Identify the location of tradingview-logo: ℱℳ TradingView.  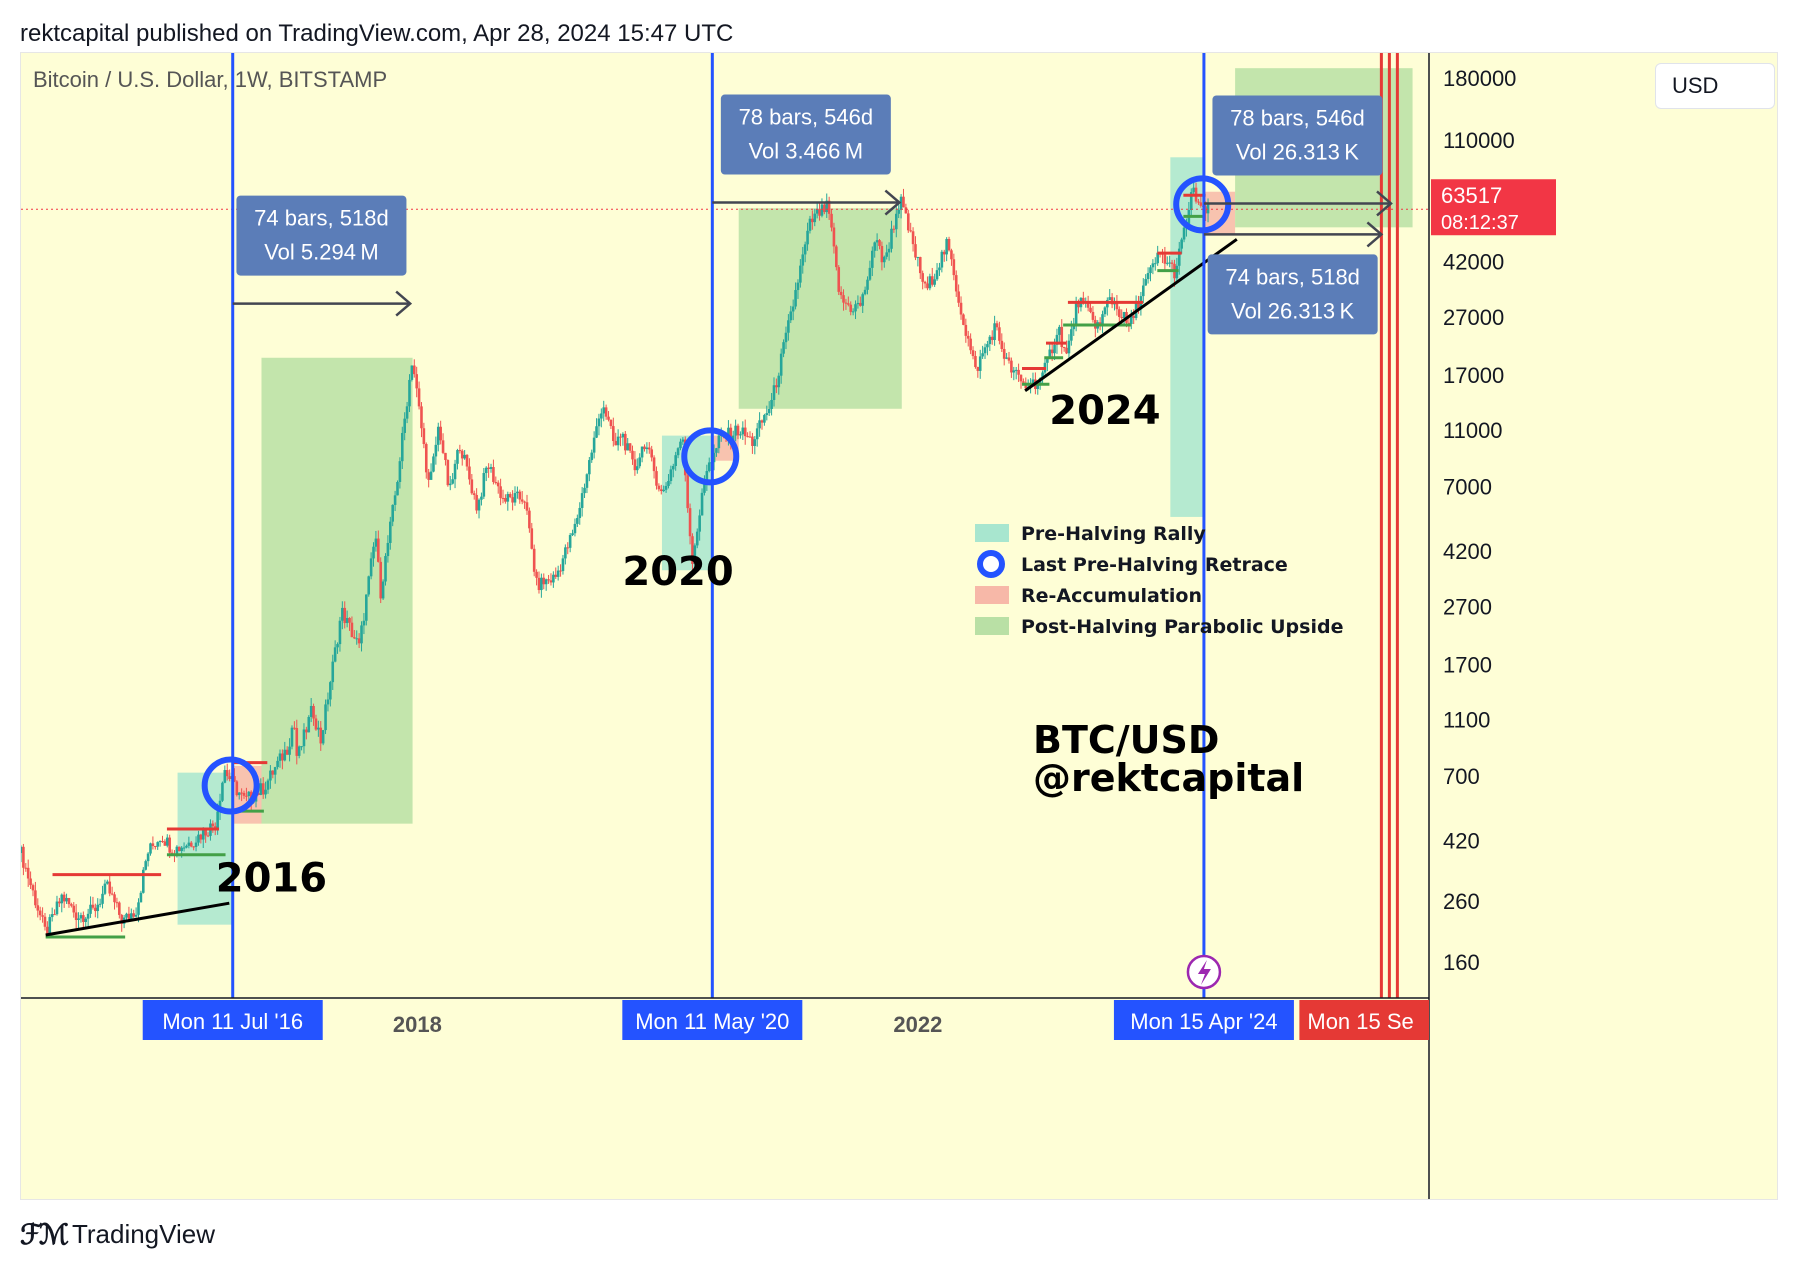
(117, 1234).